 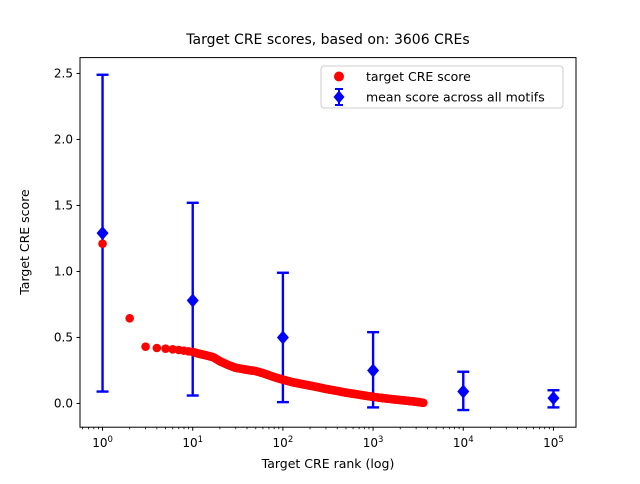 I want to click on legend-label-mean-score: mean score across all motifs, so click(x=455, y=97).